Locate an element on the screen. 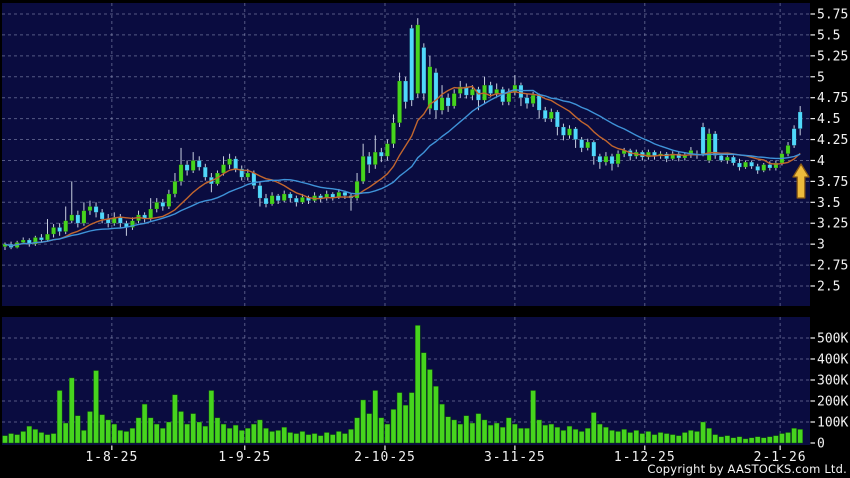 This screenshot has width=850, height=478. svg-text: 5 is located at coordinates (821, 77).